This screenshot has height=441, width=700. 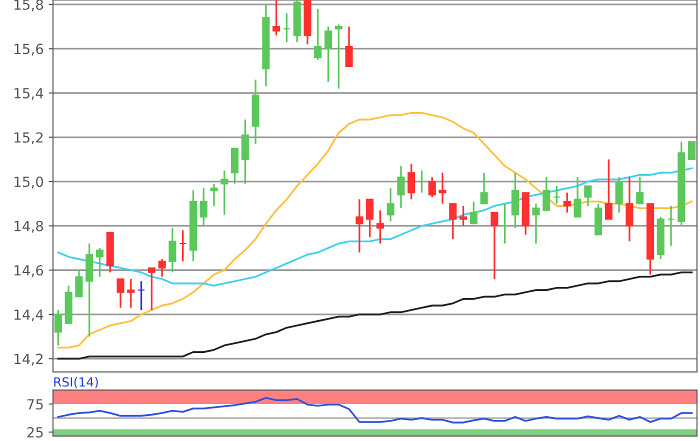 What do you see at coordinates (76, 382) in the screenshot?
I see `chart-title: RSI(14)` at bounding box center [76, 382].